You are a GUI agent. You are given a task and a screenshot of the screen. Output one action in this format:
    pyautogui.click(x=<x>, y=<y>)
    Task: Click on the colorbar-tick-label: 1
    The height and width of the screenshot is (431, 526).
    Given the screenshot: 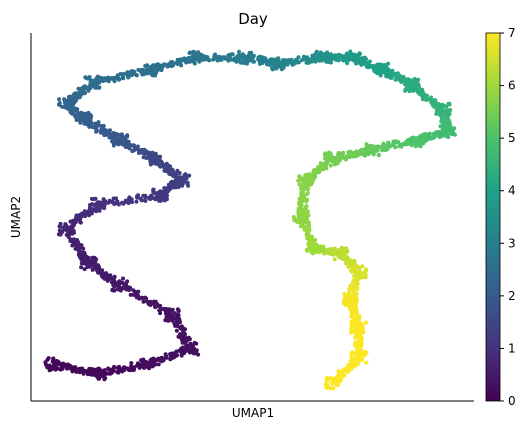 What is the action you would take?
    pyautogui.click(x=512, y=348)
    